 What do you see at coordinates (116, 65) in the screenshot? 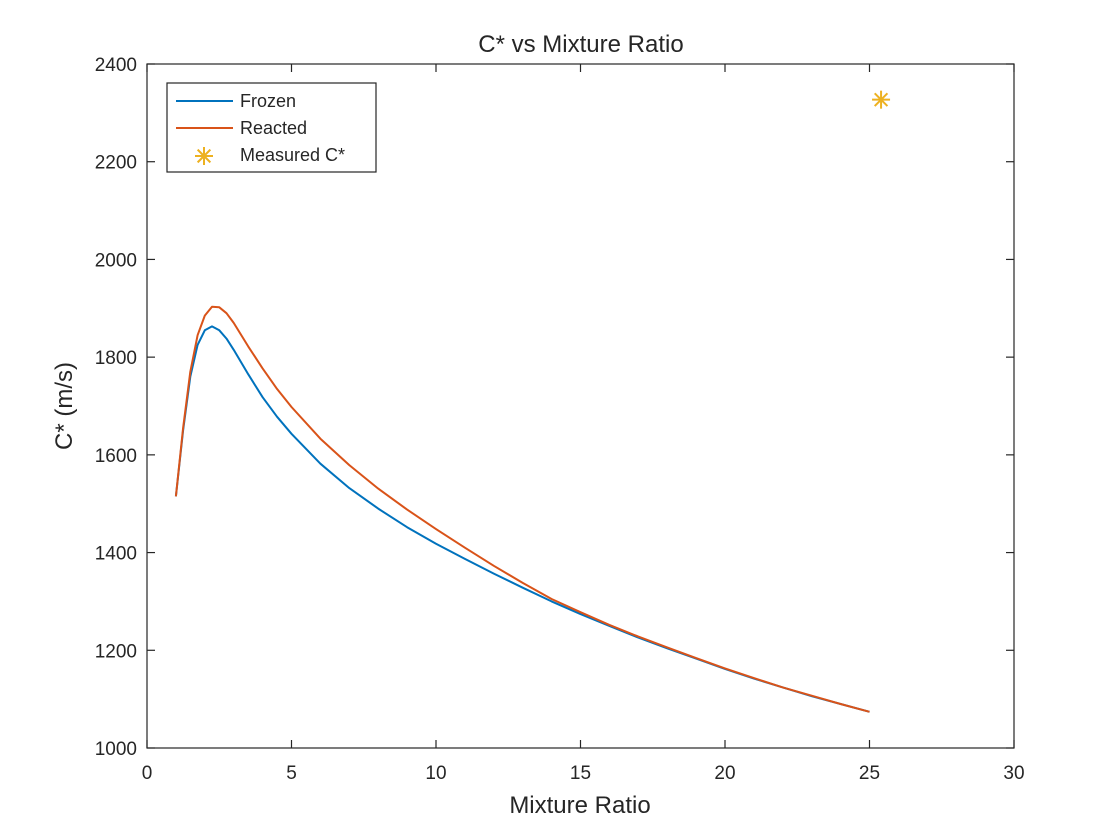
I see `y-tick-label: 2400` at bounding box center [116, 65].